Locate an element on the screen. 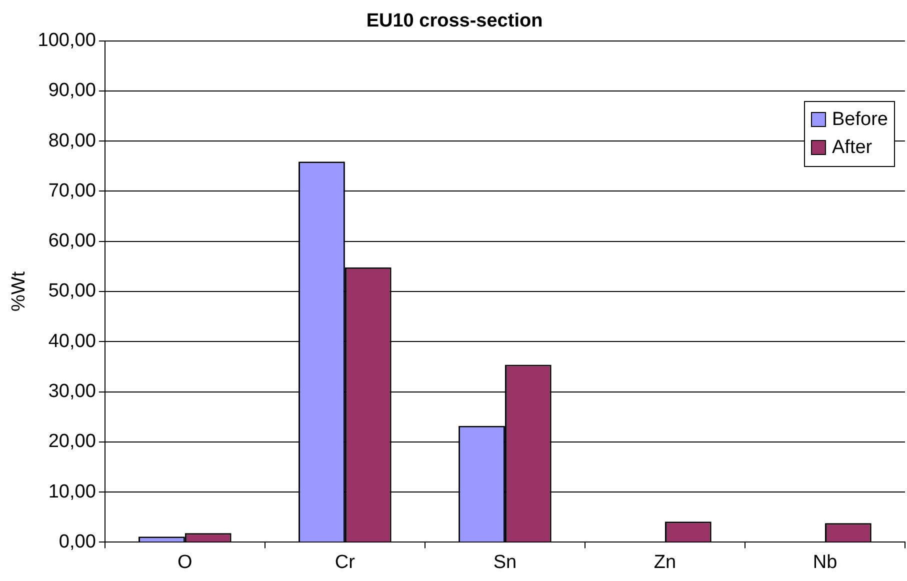 The width and height of the screenshot is (907, 581). x-tick-label: Sn is located at coordinates (505, 562).